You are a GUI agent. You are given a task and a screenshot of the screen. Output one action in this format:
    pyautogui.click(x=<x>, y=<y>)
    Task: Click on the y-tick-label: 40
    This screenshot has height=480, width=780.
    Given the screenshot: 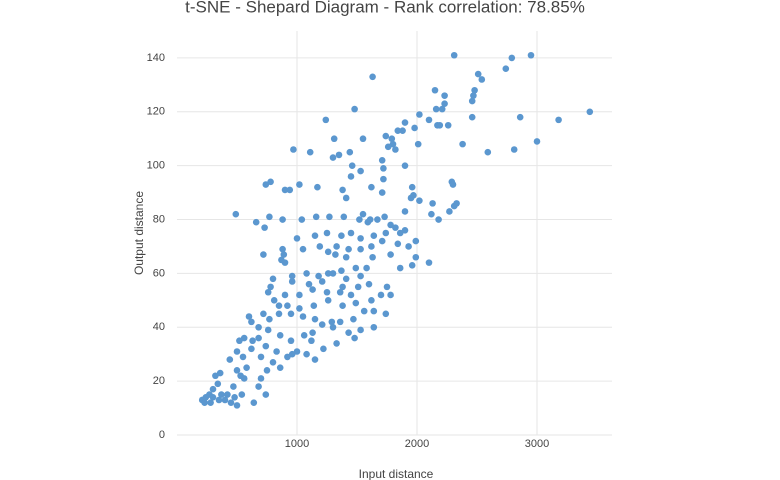 What is the action you would take?
    pyautogui.click(x=159, y=327)
    